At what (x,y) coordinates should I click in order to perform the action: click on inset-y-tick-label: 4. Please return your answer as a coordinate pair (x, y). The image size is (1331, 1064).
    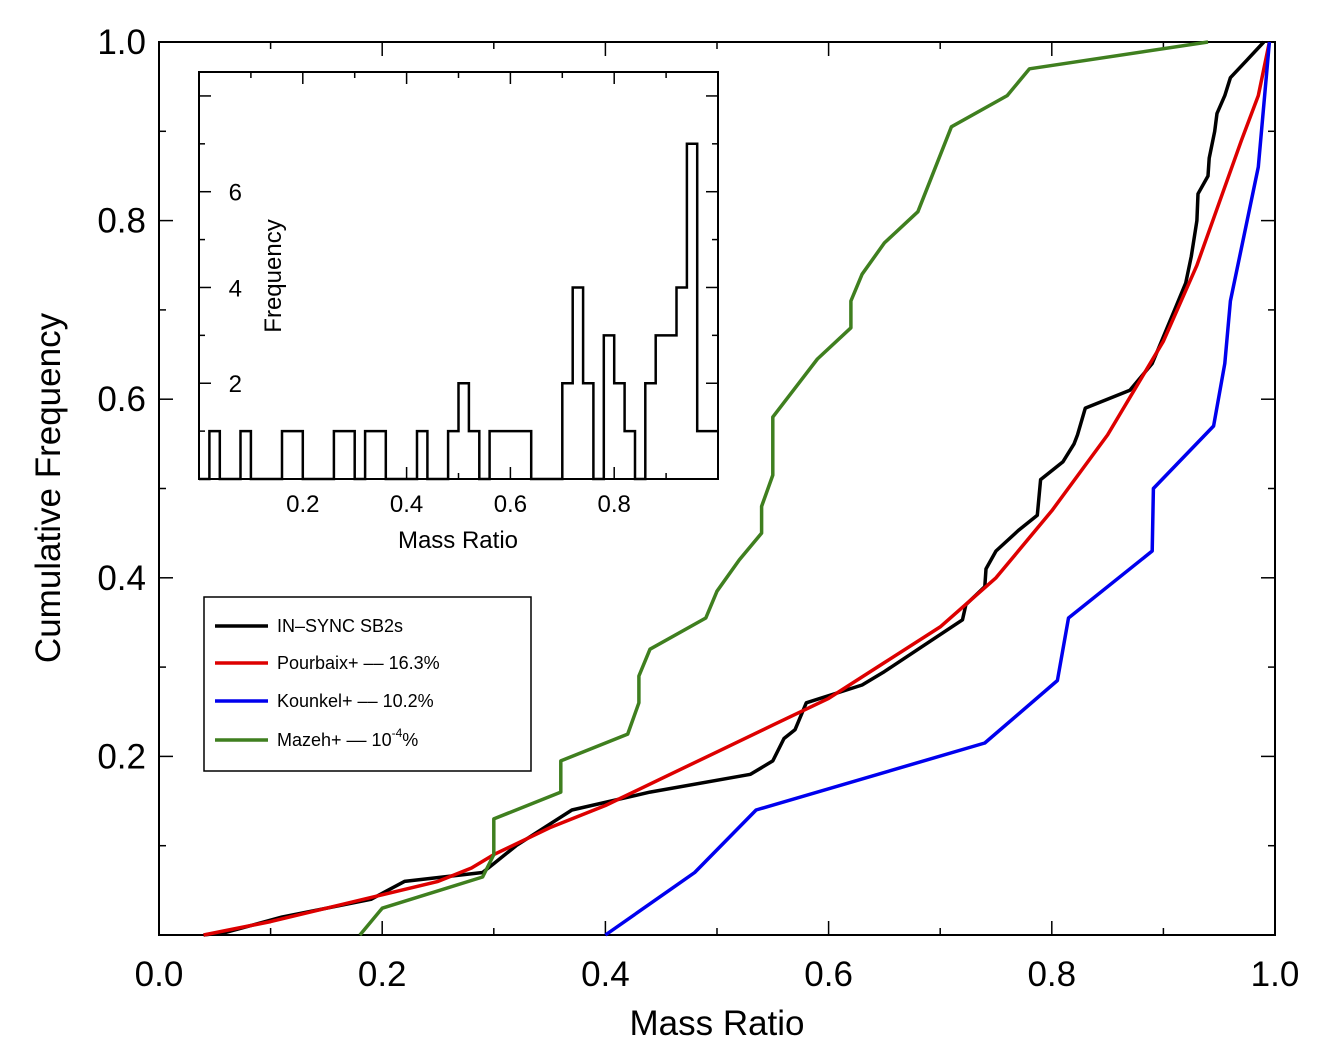
    Looking at the image, I should click on (235, 288).